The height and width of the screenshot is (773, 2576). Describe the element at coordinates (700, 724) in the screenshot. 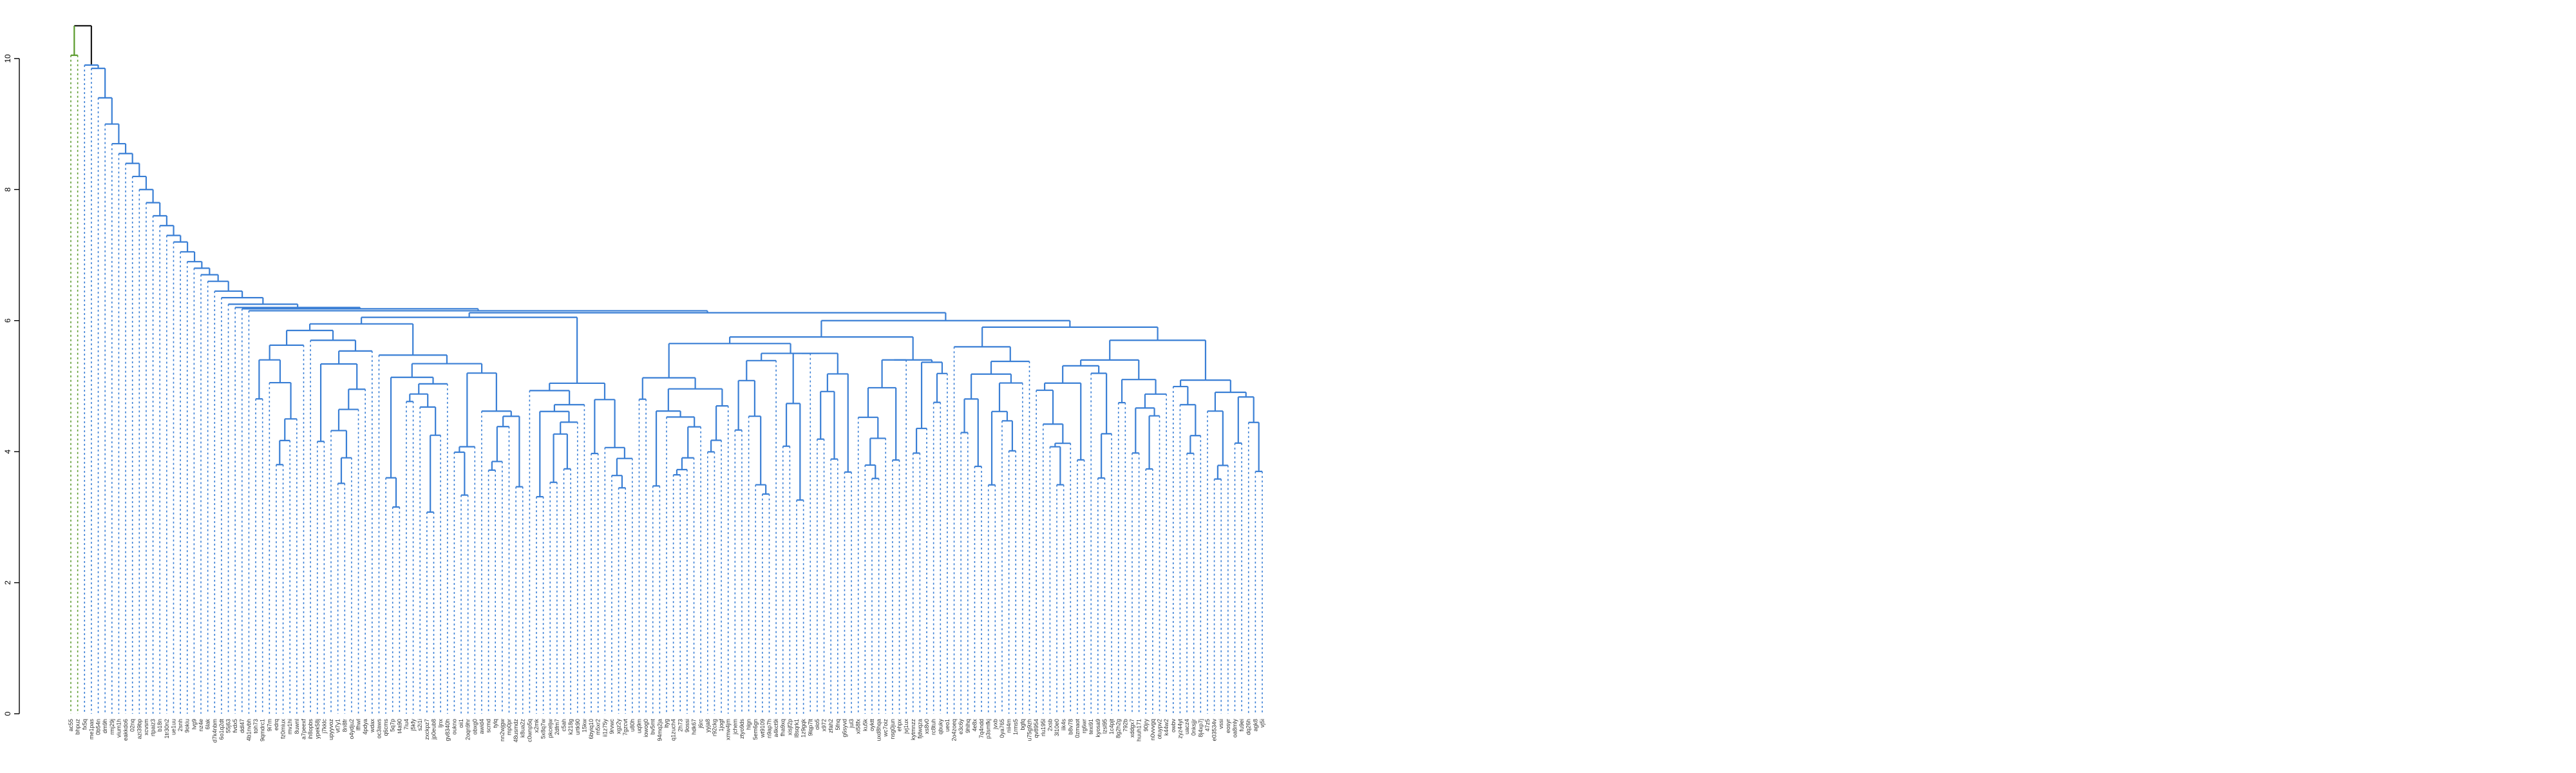

I see `leaf-label: j6rc` at that location.